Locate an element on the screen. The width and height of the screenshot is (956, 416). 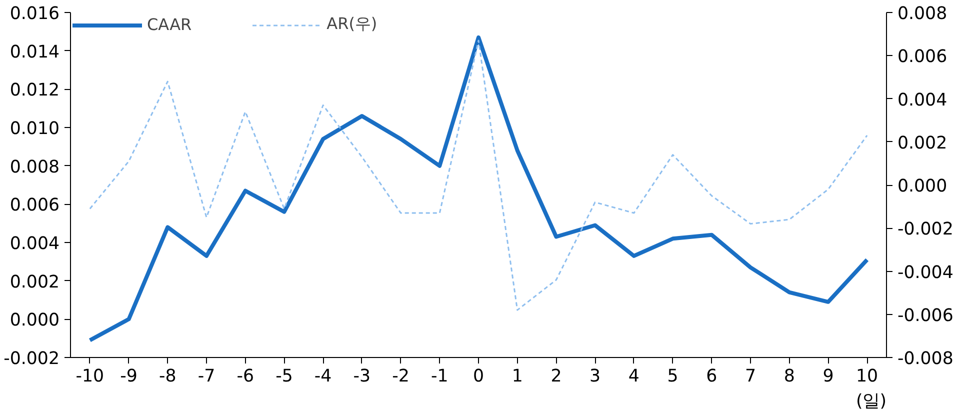
x-tick-label: -7 is located at coordinates (207, 376).